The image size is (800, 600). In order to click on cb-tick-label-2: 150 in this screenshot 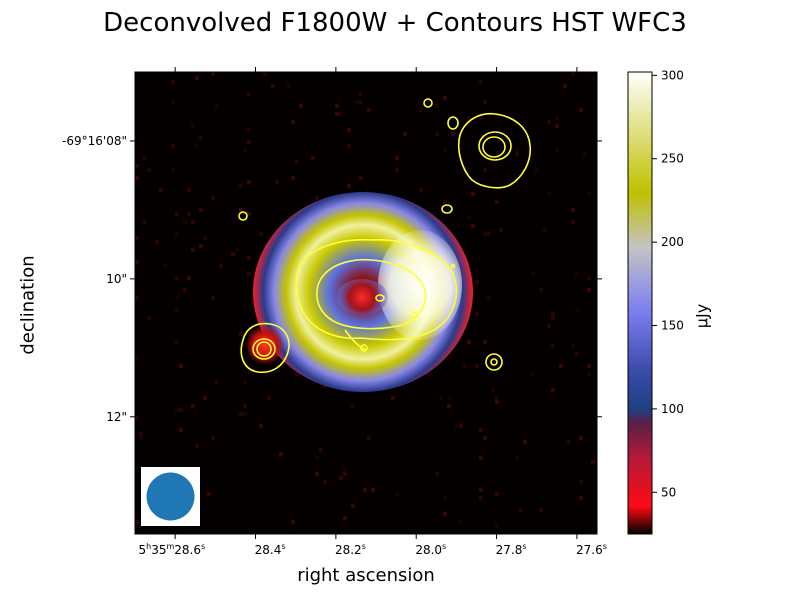, I will do `click(672, 326)`.